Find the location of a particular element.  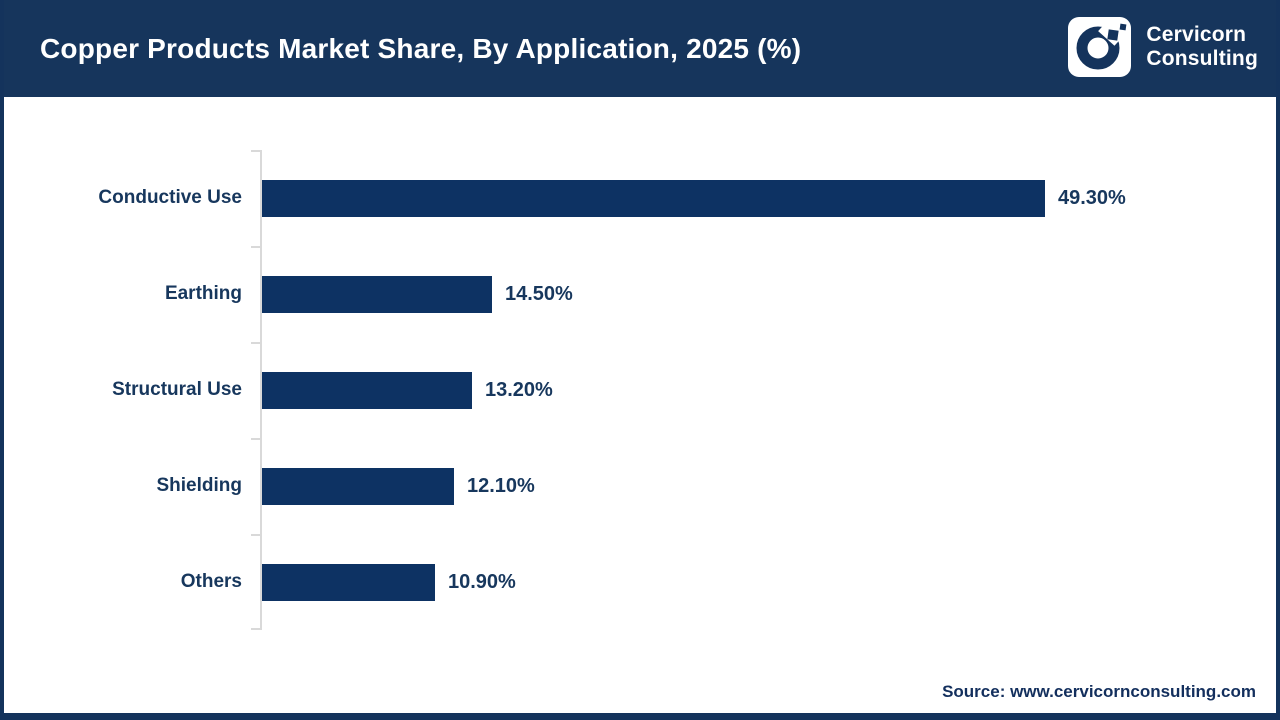

bar-row: Earthing 14.50% is located at coordinates (640, 294).